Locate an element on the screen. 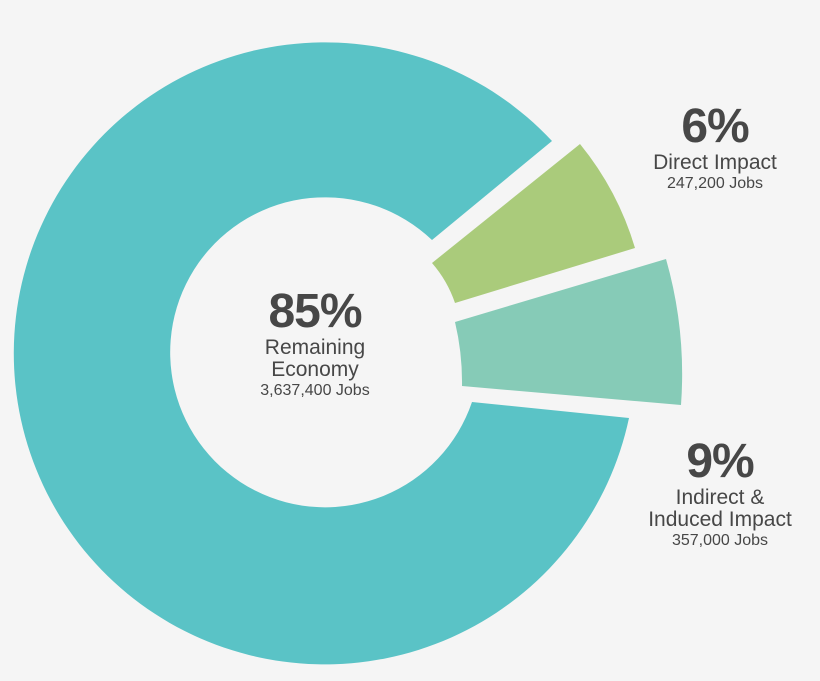 This screenshot has height=681, width=820. remaining-percent: 85% is located at coordinates (315, 311).